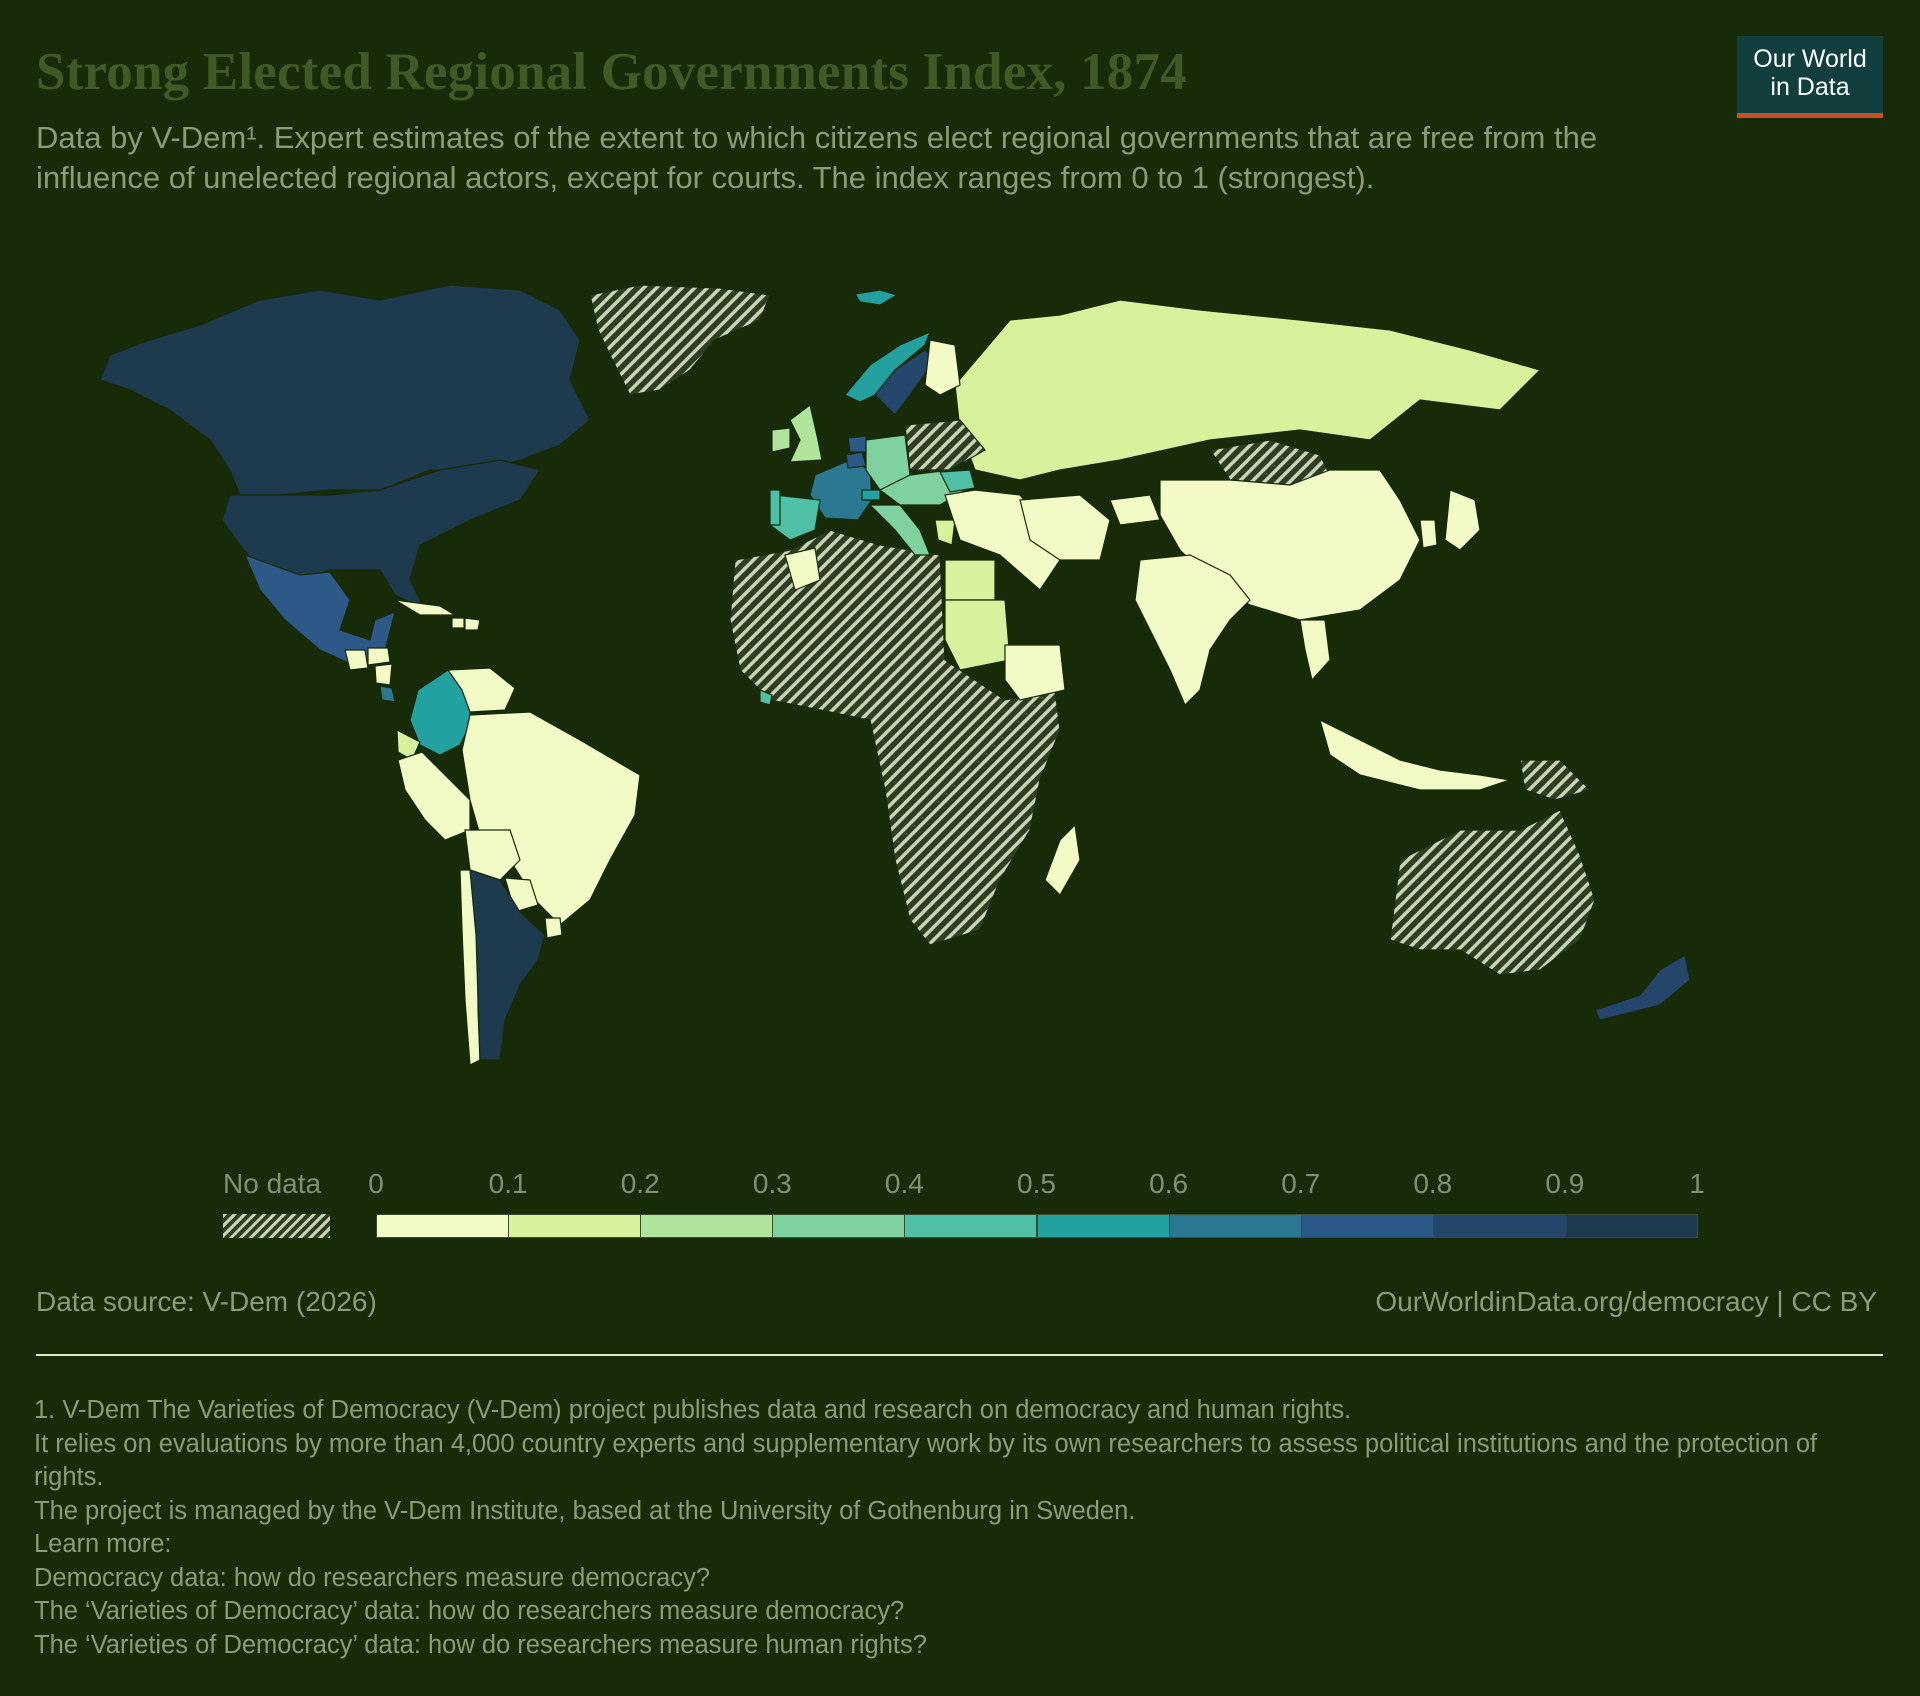 Image resolution: width=1920 pixels, height=1696 pixels. What do you see at coordinates (356, 660) in the screenshot?
I see `region-guatemala` at bounding box center [356, 660].